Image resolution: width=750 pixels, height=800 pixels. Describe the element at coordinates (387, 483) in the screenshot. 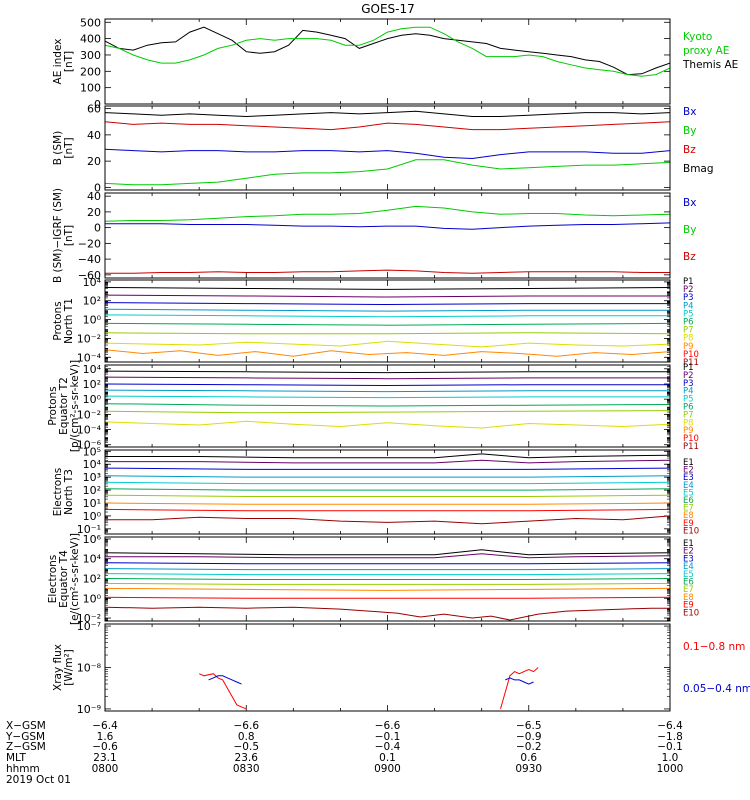

I see `series-line-e5` at that location.